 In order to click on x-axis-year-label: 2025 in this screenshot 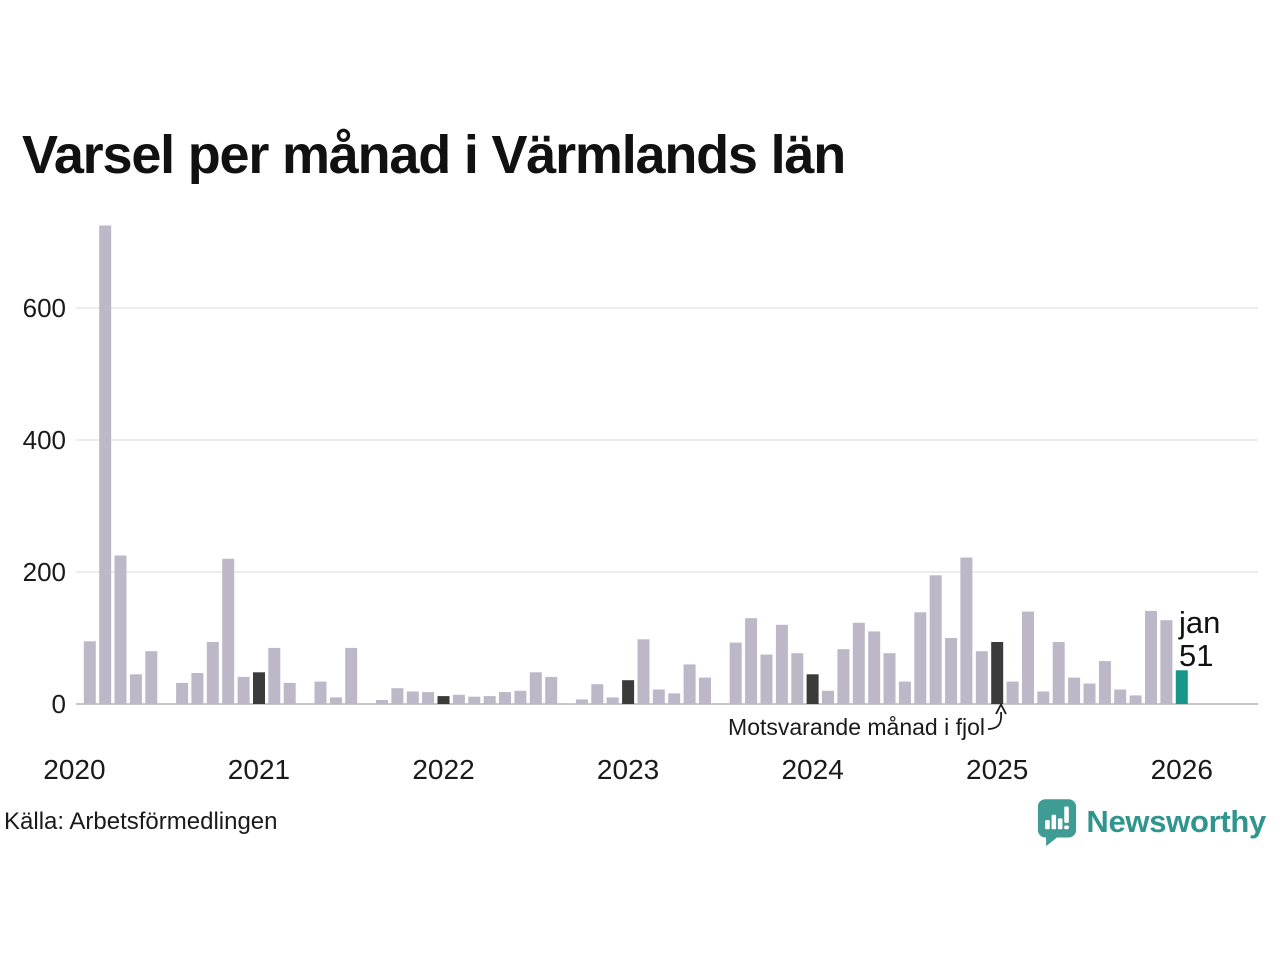, I will do `click(997, 769)`.